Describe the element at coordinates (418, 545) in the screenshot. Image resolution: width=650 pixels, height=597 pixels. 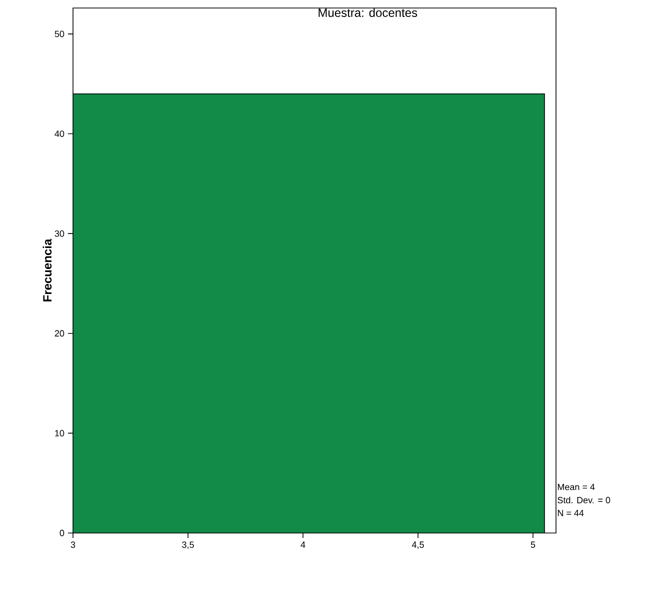
I see `x-tick-label: 4,5` at that location.